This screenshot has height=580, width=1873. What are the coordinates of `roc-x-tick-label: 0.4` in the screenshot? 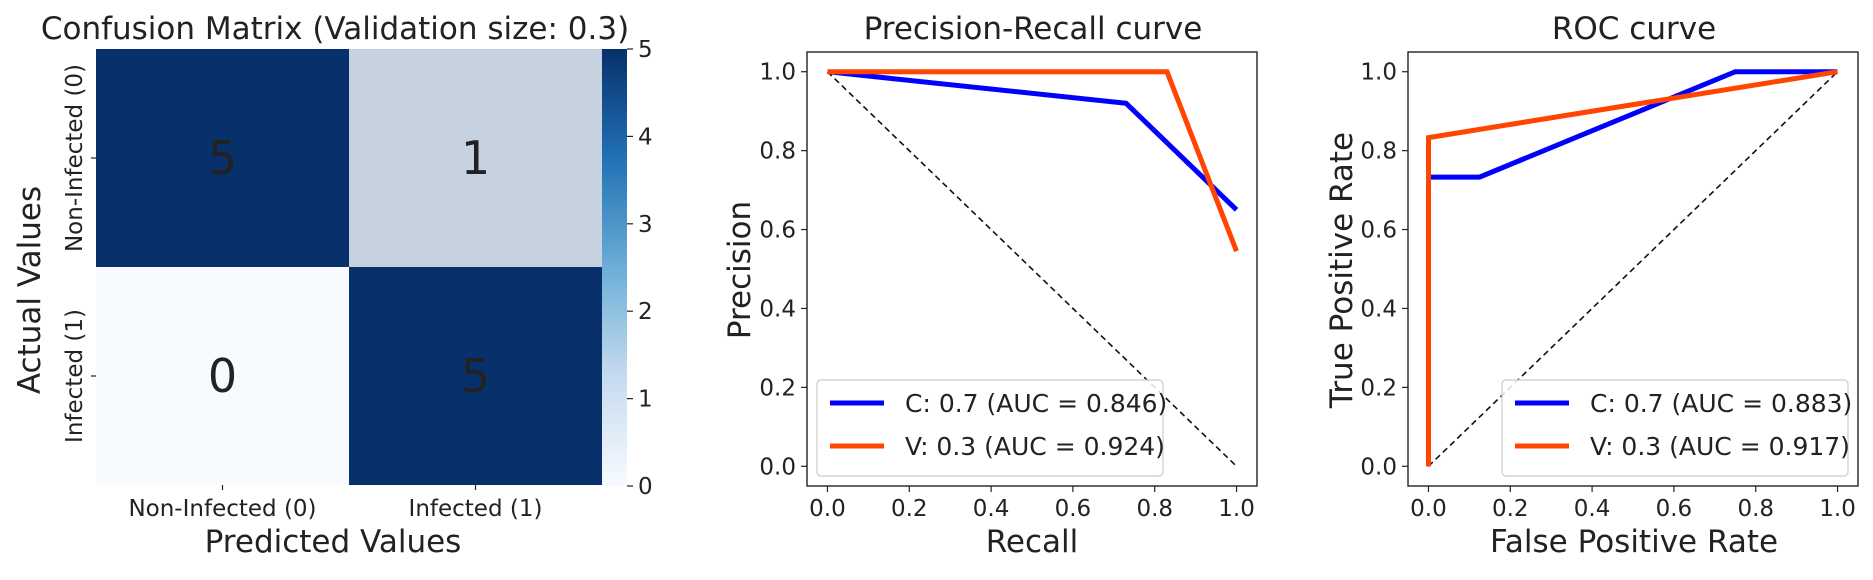 It's located at (1592, 509).